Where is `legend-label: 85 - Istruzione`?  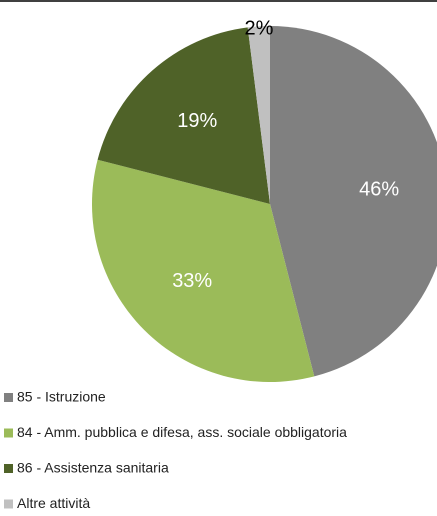 legend-label: 85 - Istruzione is located at coordinates (61, 397).